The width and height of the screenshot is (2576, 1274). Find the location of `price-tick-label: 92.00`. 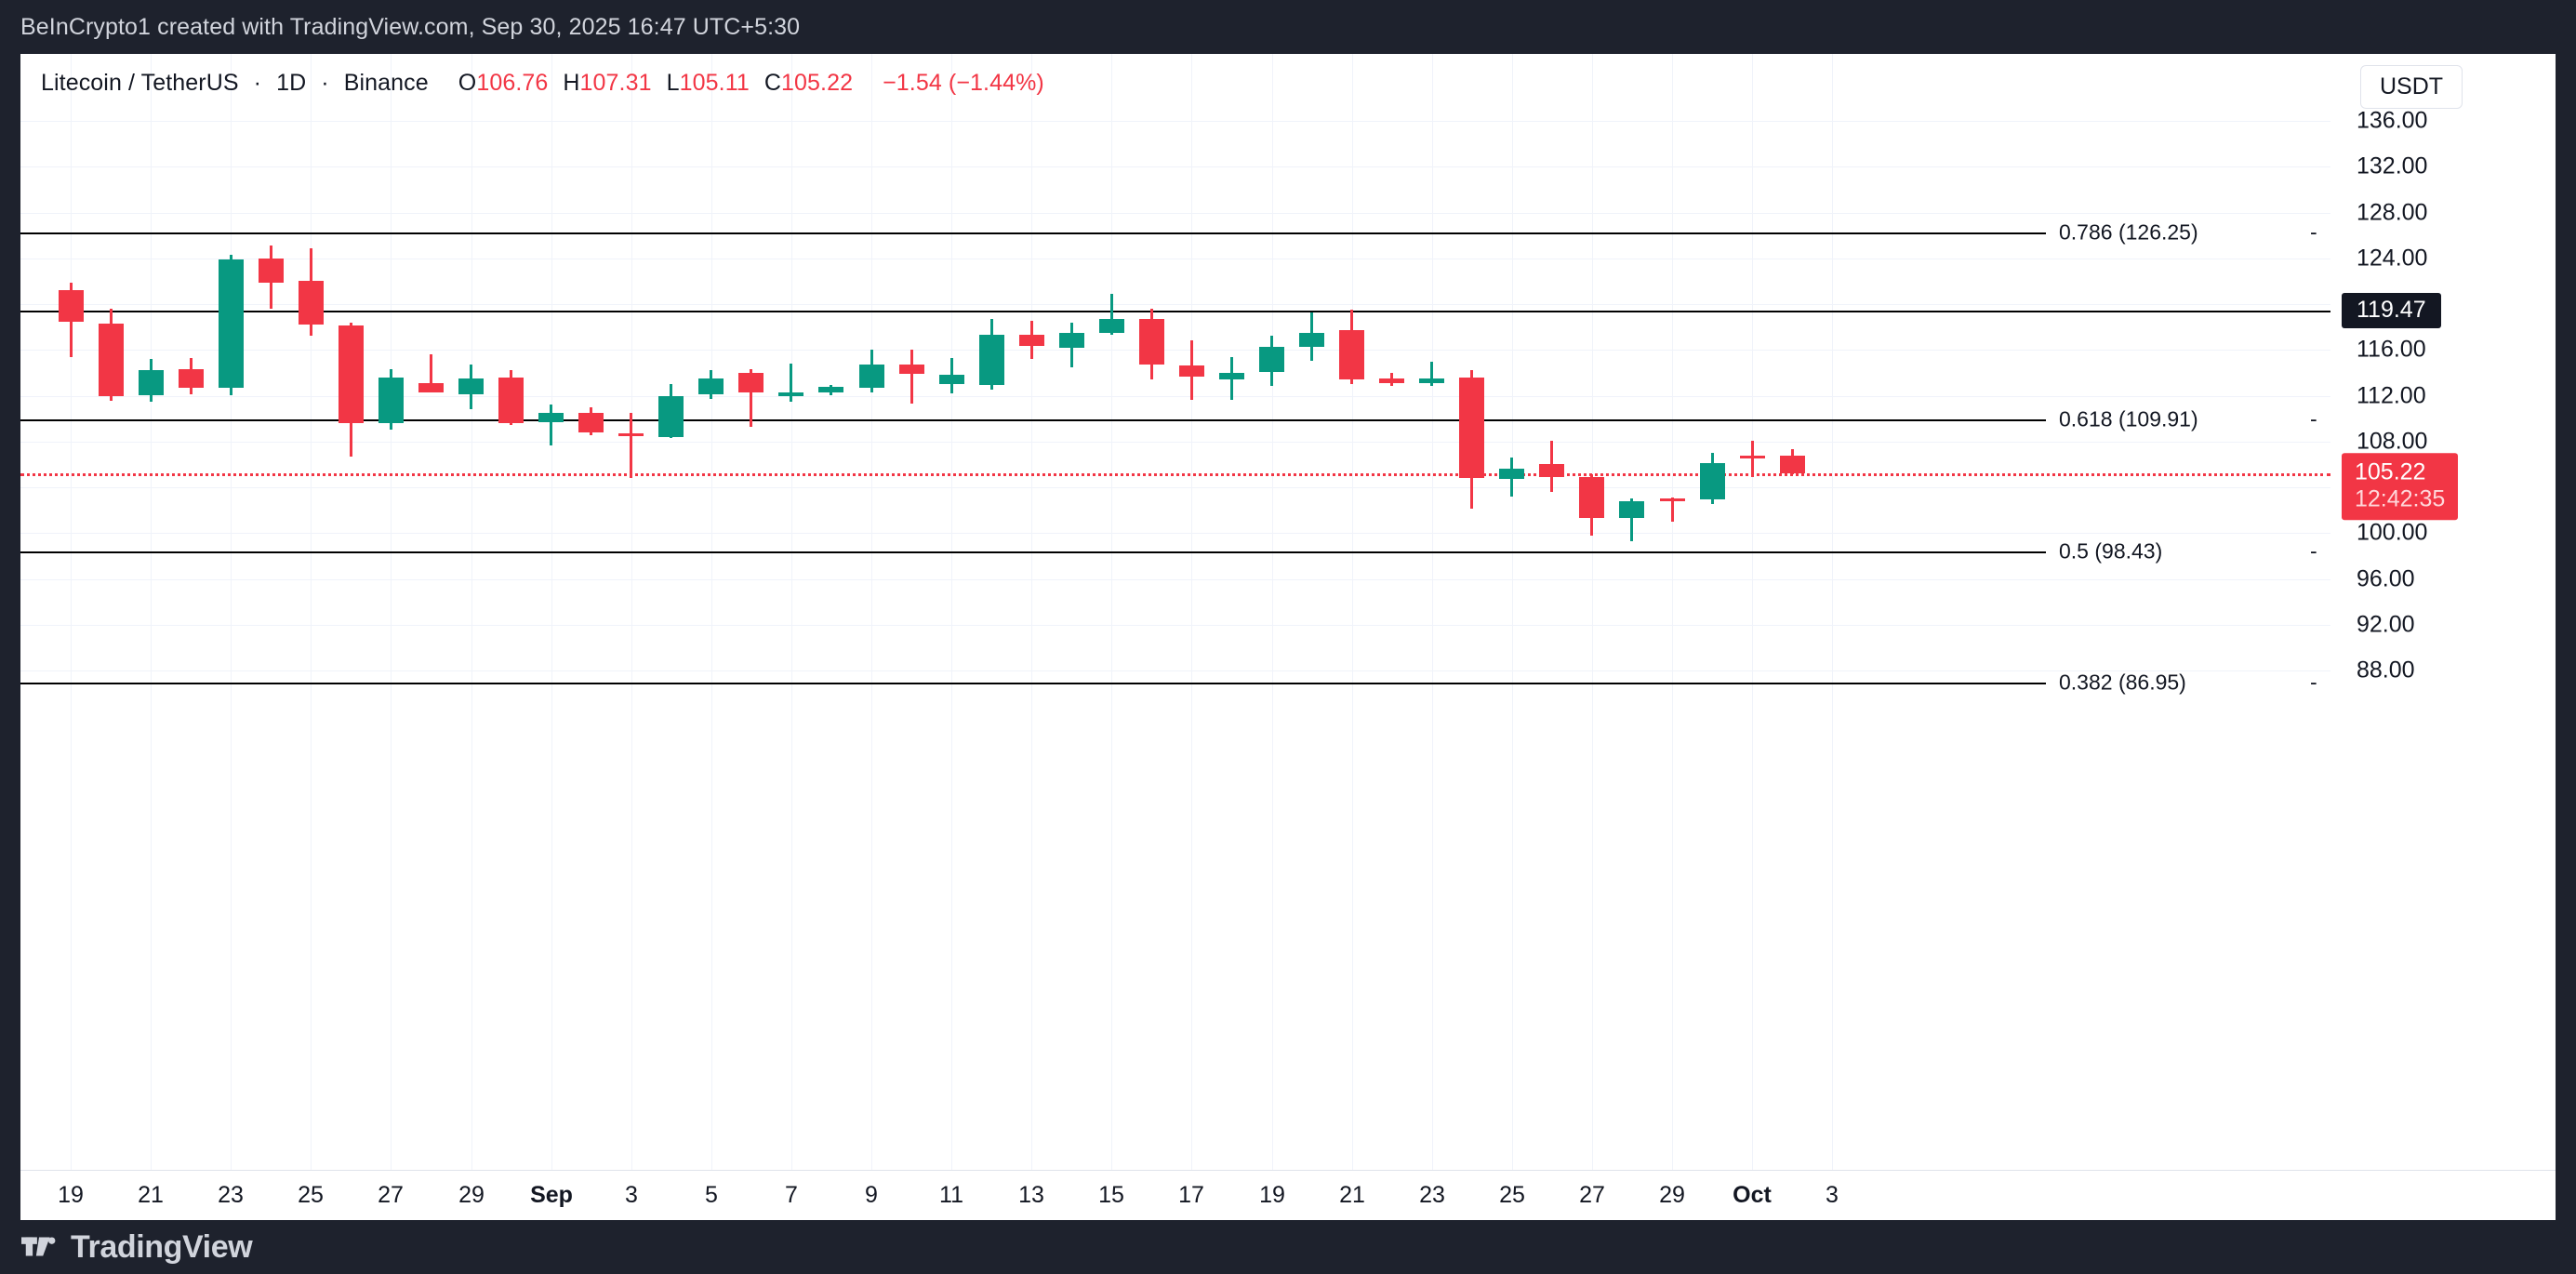

price-tick-label: 92.00 is located at coordinates (2386, 624).